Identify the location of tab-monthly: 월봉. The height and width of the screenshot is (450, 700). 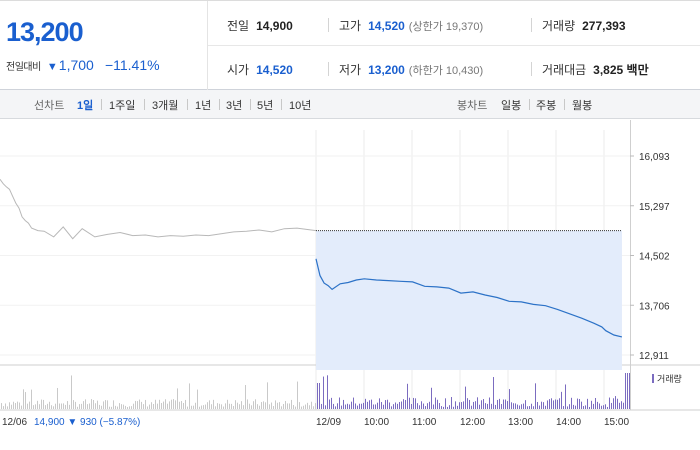
(582, 106).